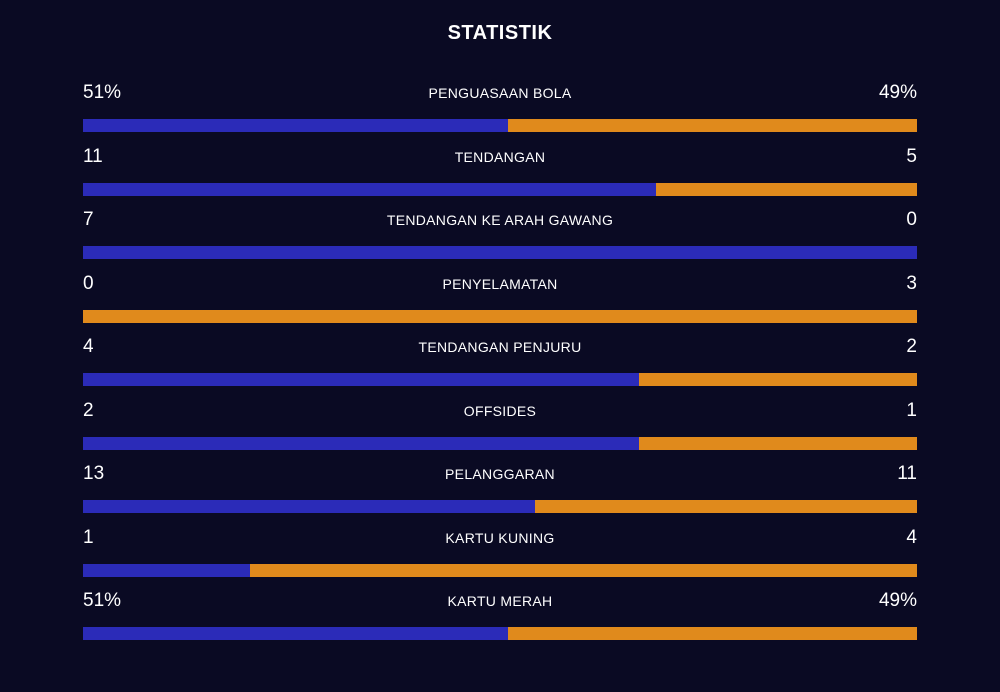 Image resolution: width=1000 pixels, height=692 pixels. I want to click on stat-row-pelanggaran: 13 PELANGGARAN 11, so click(500, 493).